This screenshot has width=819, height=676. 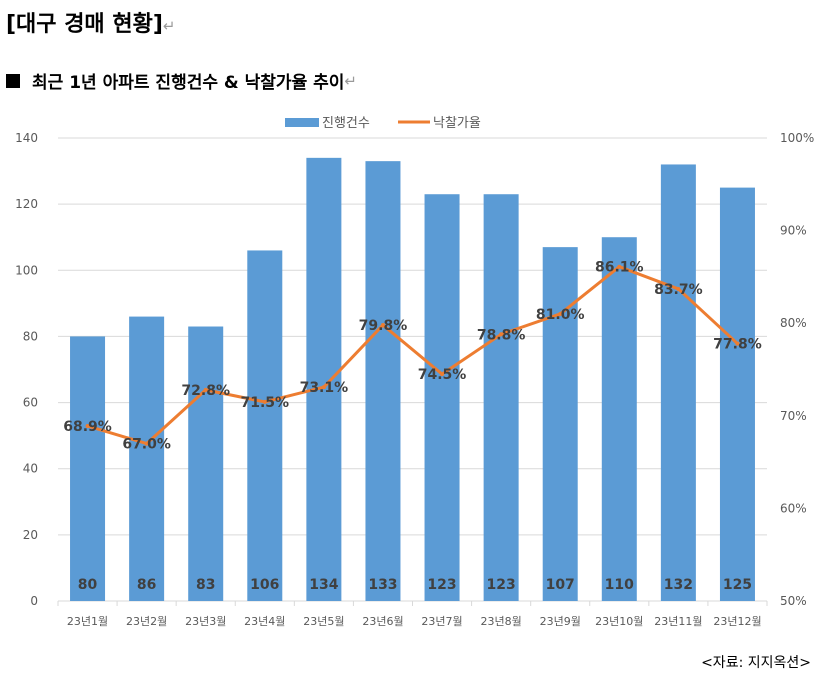 I want to click on line-data-label: 74.5%, so click(x=442, y=375).